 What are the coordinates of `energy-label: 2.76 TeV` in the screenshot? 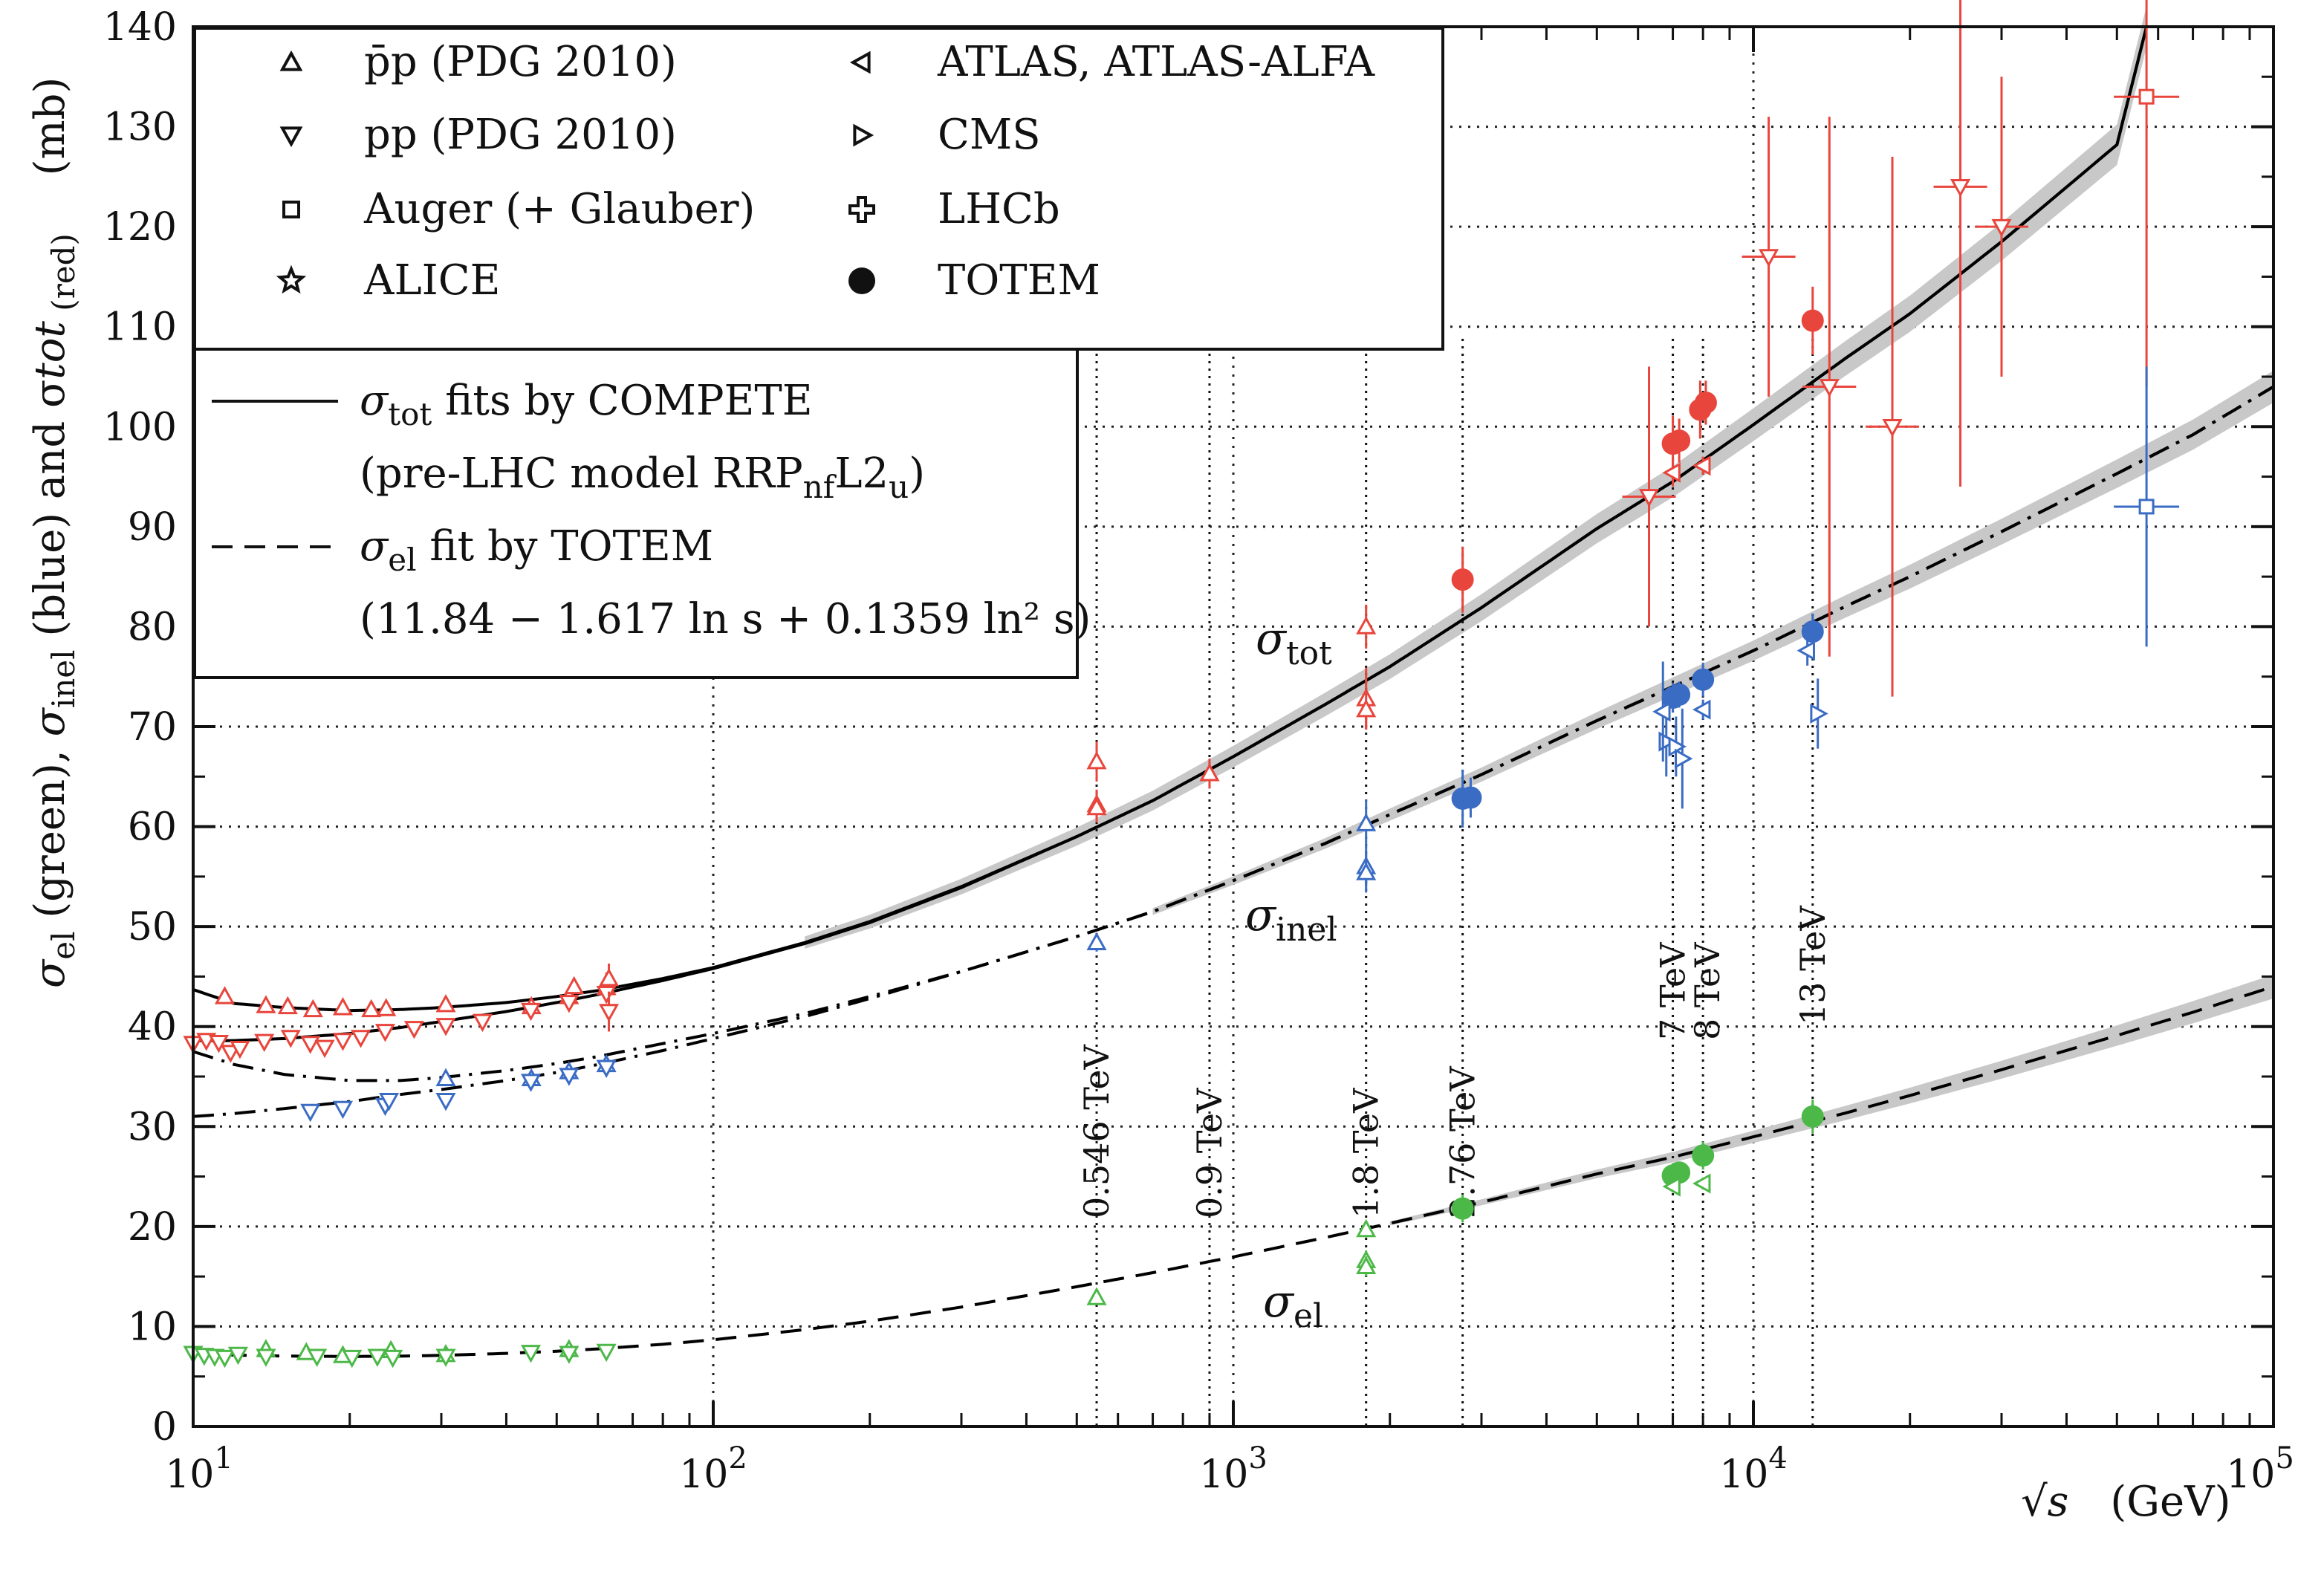 It's located at (1463, 1142).